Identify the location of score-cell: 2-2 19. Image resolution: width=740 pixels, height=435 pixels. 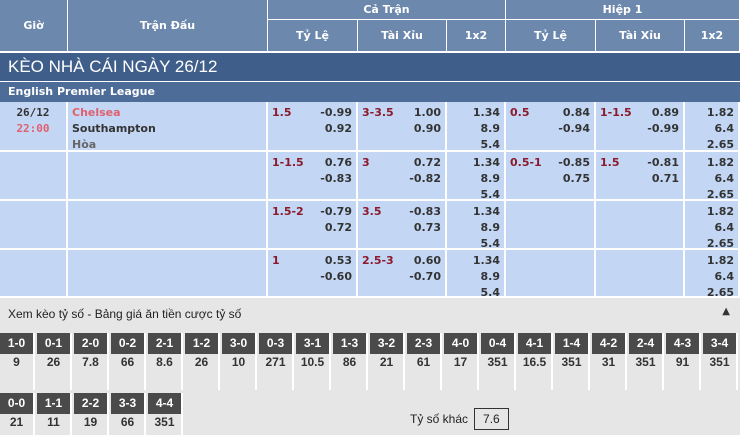
(91, 414).